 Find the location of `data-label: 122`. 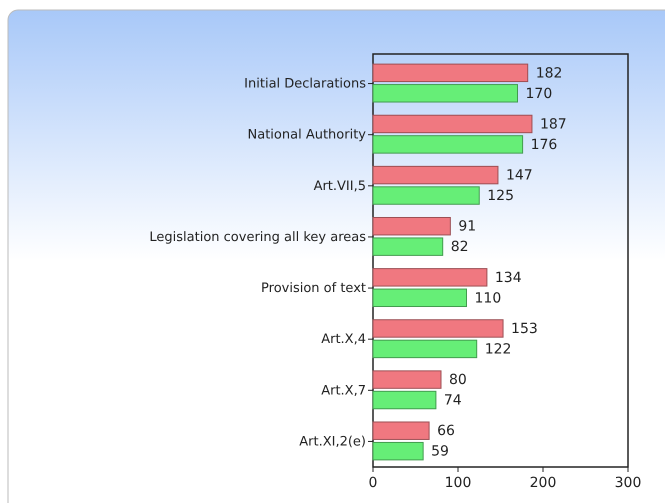

data-label: 122 is located at coordinates (498, 349).